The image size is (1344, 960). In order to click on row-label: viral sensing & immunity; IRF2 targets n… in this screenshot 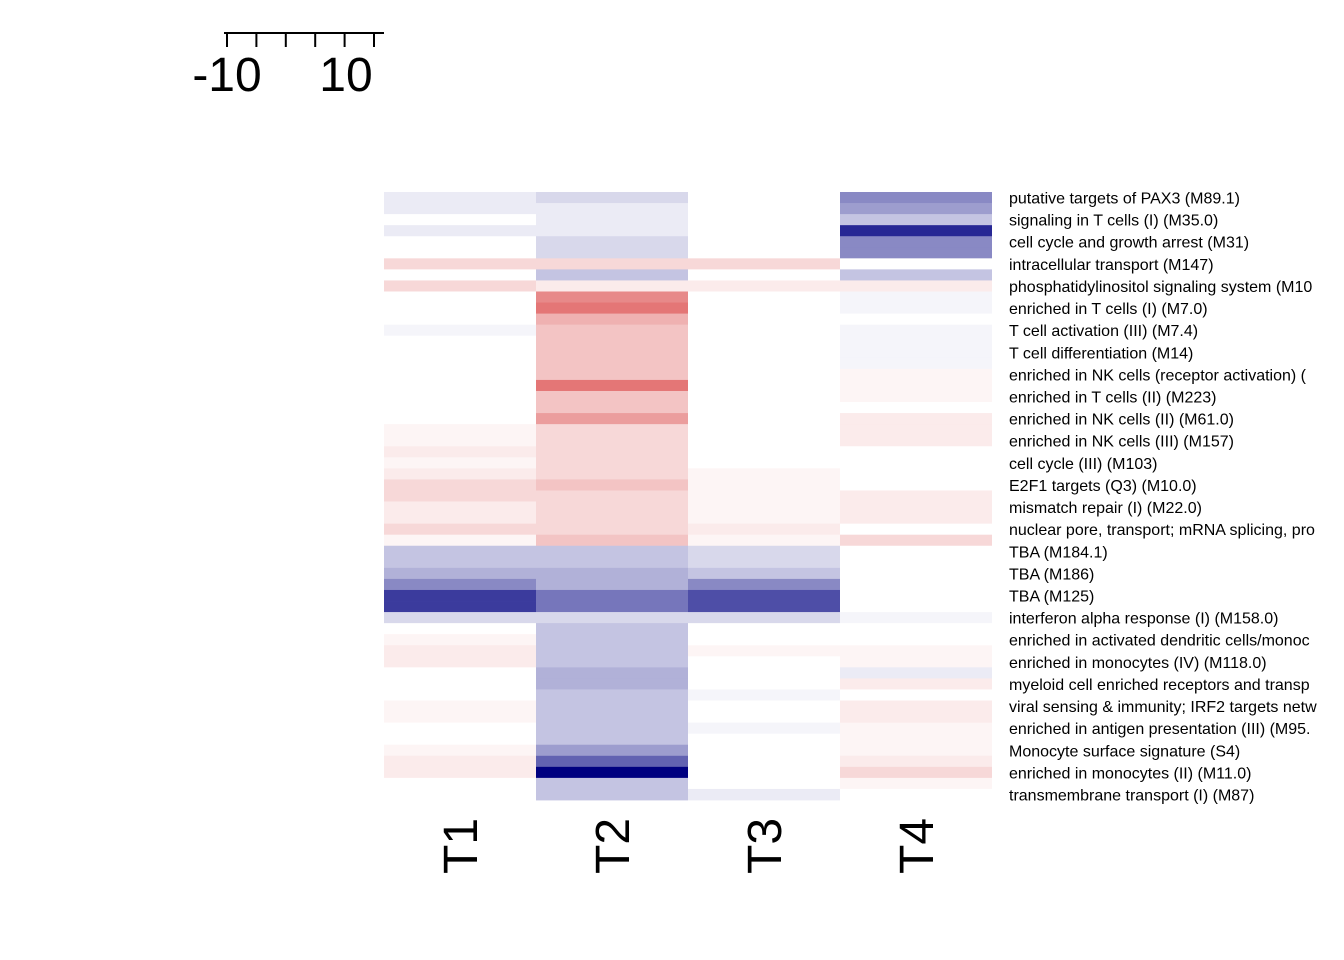, I will do `click(1163, 707)`.